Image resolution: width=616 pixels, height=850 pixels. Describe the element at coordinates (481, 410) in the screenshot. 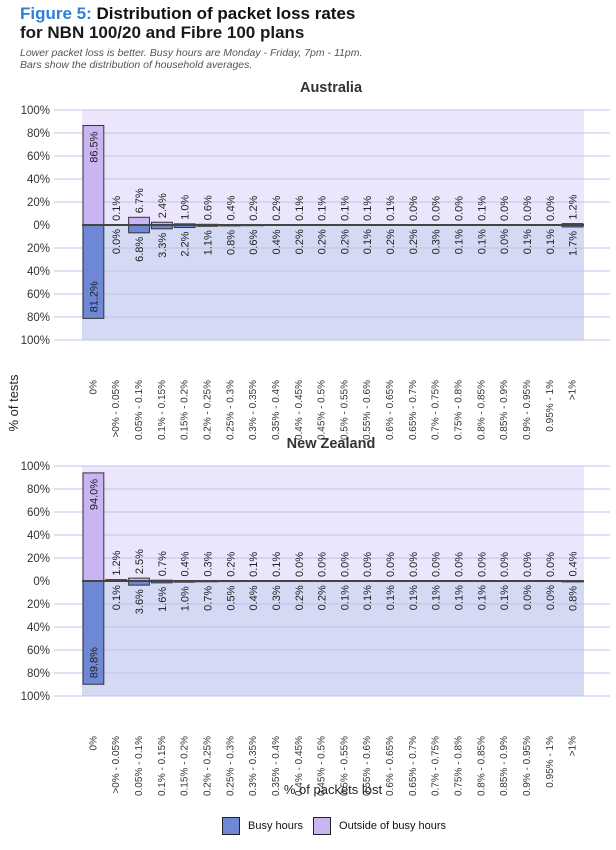

I see `x-category-label-australia: 0.8% - 0.85%` at that location.